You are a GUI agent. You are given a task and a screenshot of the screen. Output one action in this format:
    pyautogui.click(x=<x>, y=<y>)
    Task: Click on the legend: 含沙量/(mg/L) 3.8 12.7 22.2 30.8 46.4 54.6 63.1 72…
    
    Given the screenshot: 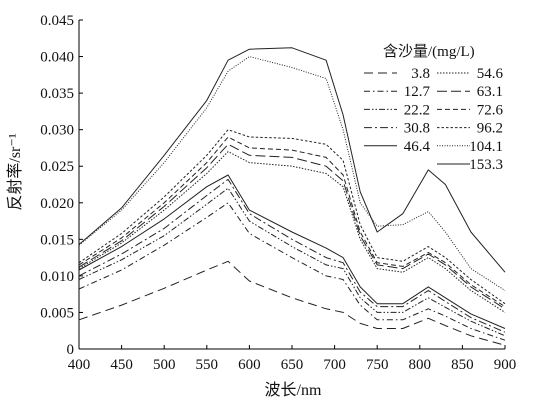 What is the action you would take?
    pyautogui.click(x=434, y=108)
    